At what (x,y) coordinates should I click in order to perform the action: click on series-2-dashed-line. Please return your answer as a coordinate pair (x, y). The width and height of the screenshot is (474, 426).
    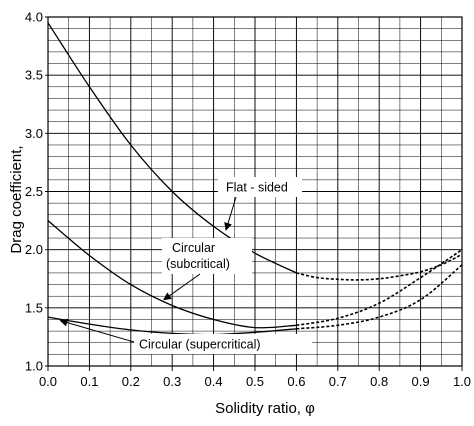
    Looking at the image, I should click on (379, 297).